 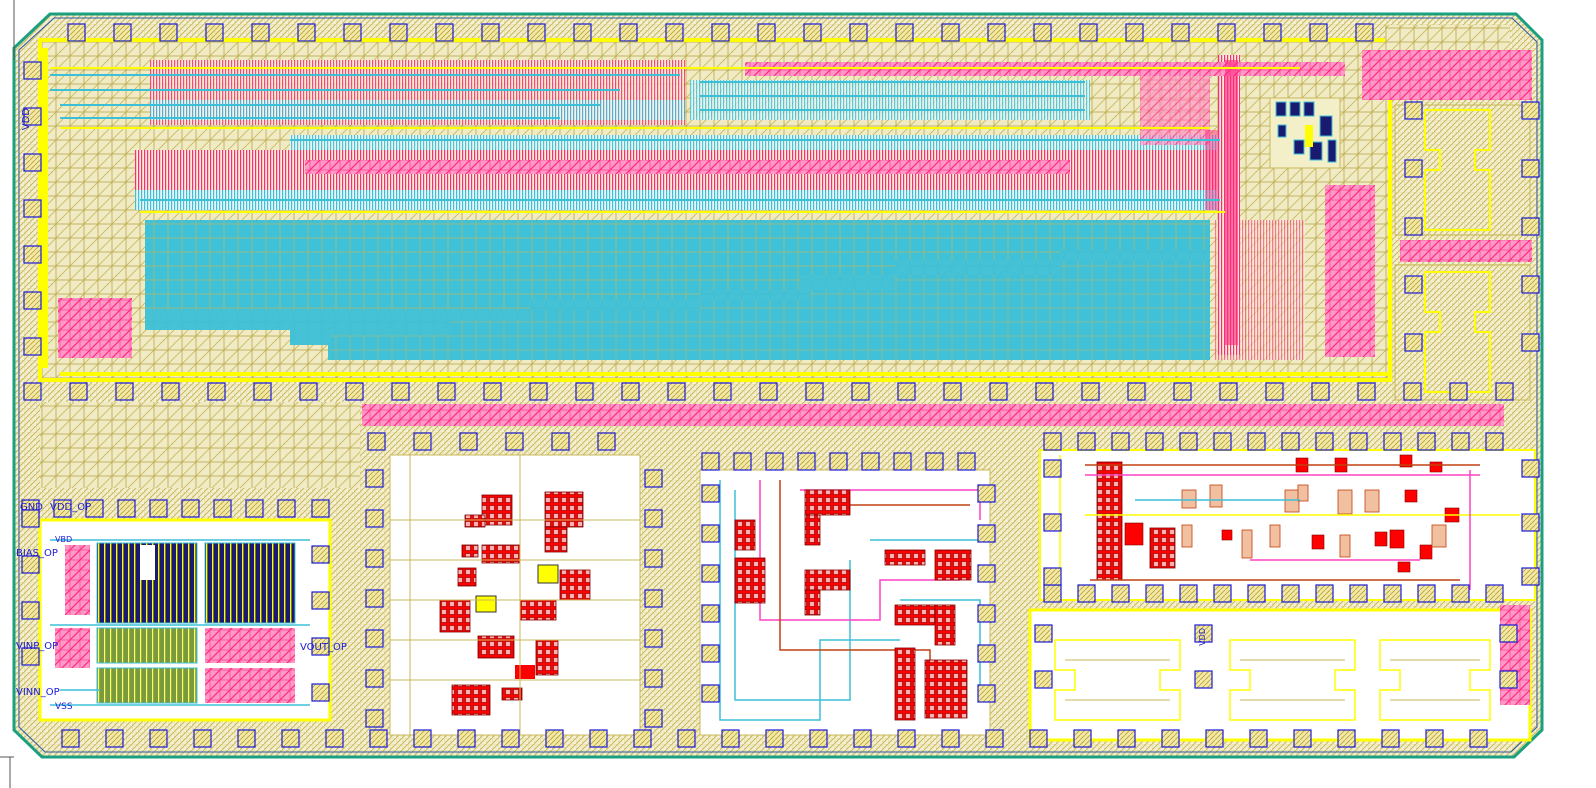 I want to click on vdd-op-pin-label: VDD_OP, so click(x=71, y=507).